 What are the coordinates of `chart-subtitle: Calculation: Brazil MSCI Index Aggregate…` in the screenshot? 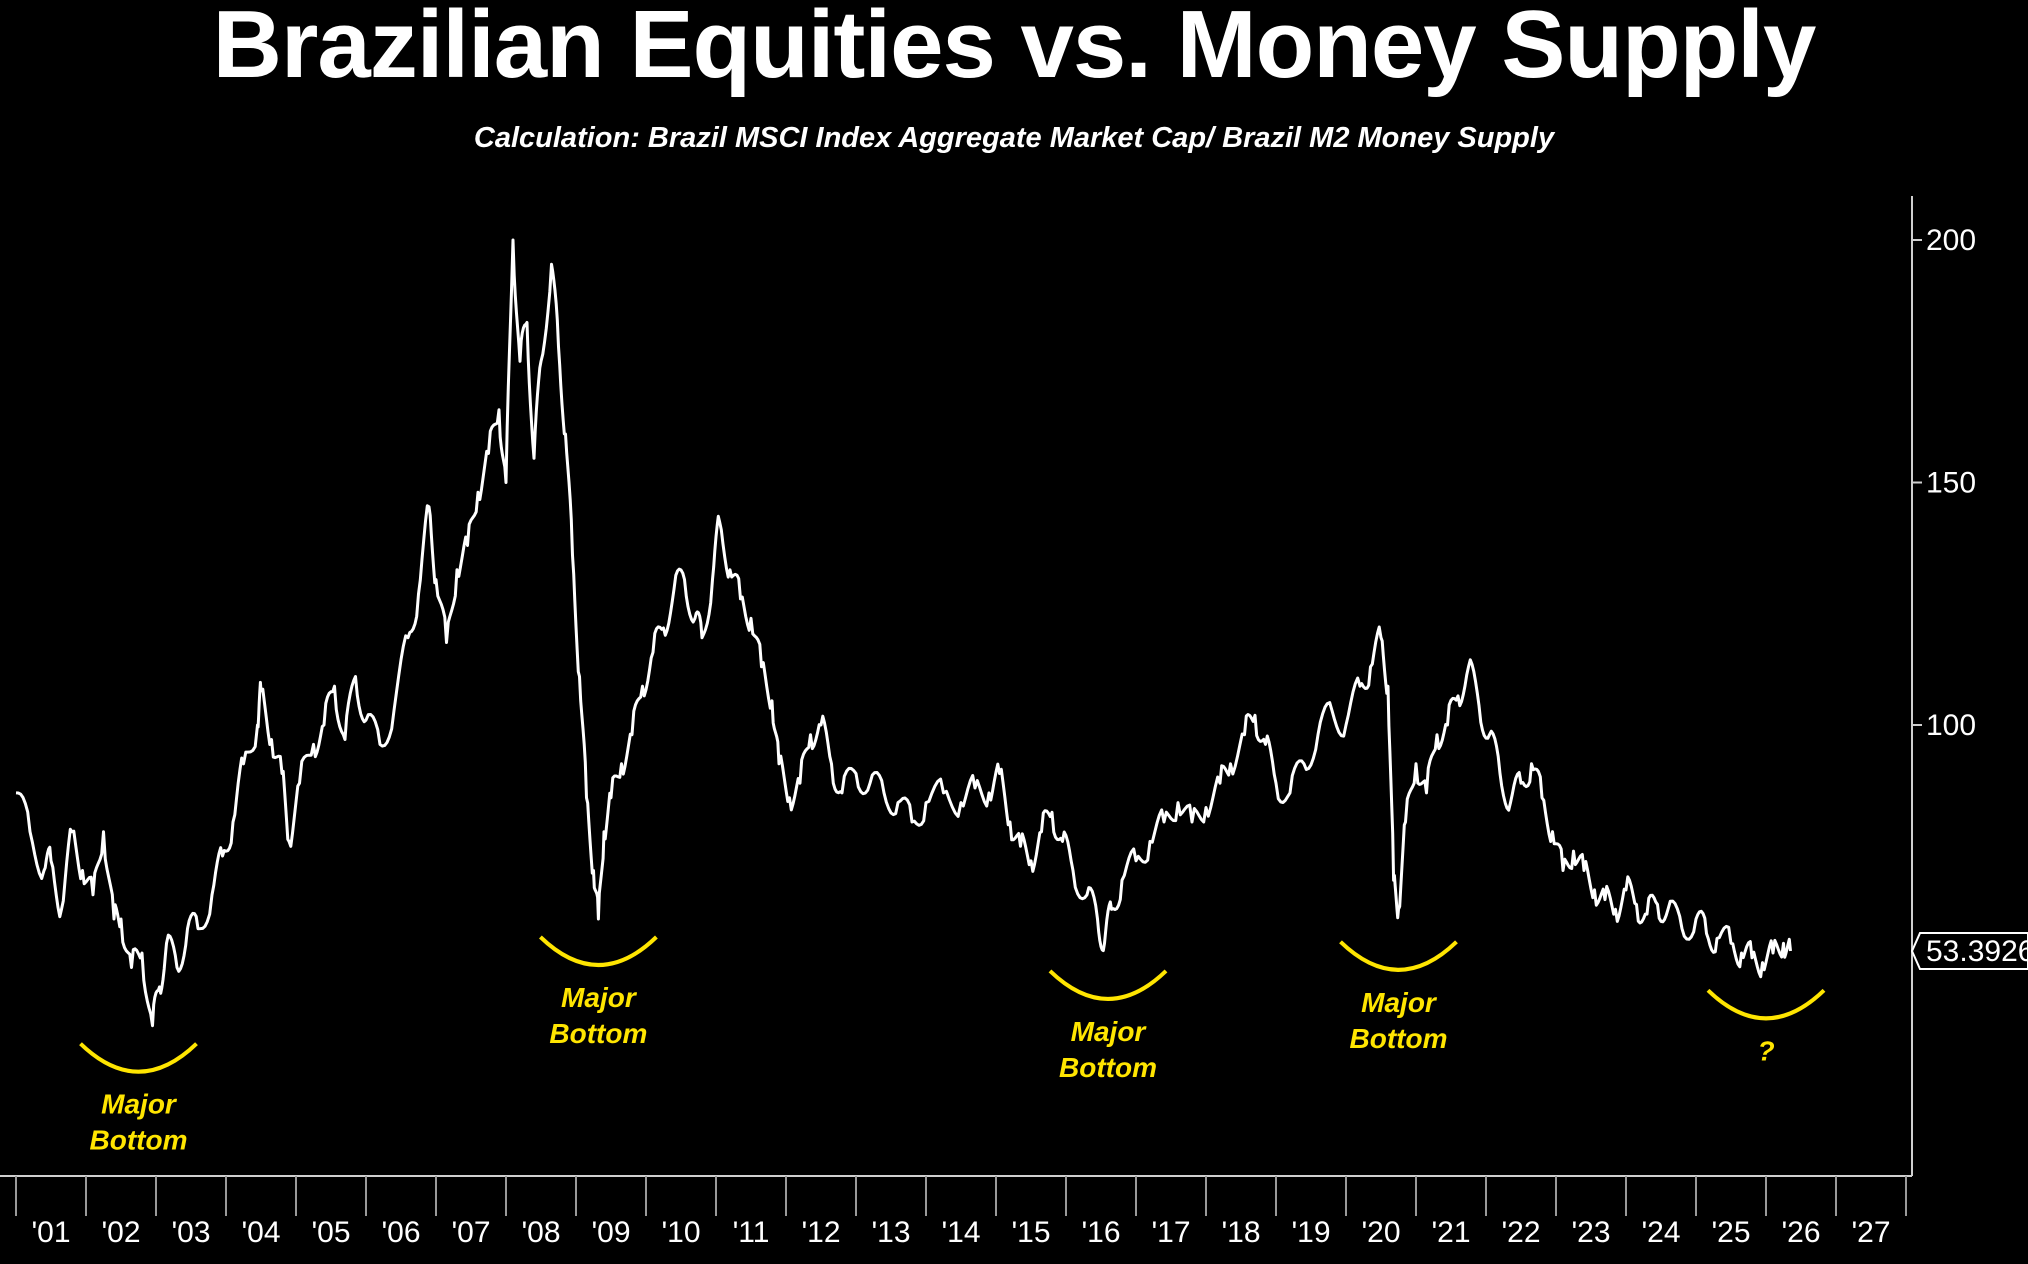 It's located at (1014, 138).